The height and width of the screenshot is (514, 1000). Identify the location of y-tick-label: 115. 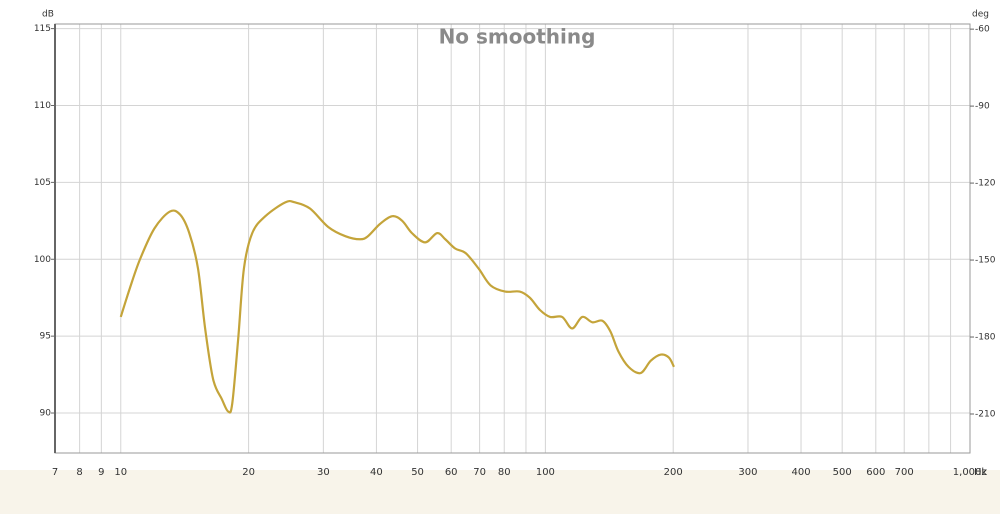
(42, 29).